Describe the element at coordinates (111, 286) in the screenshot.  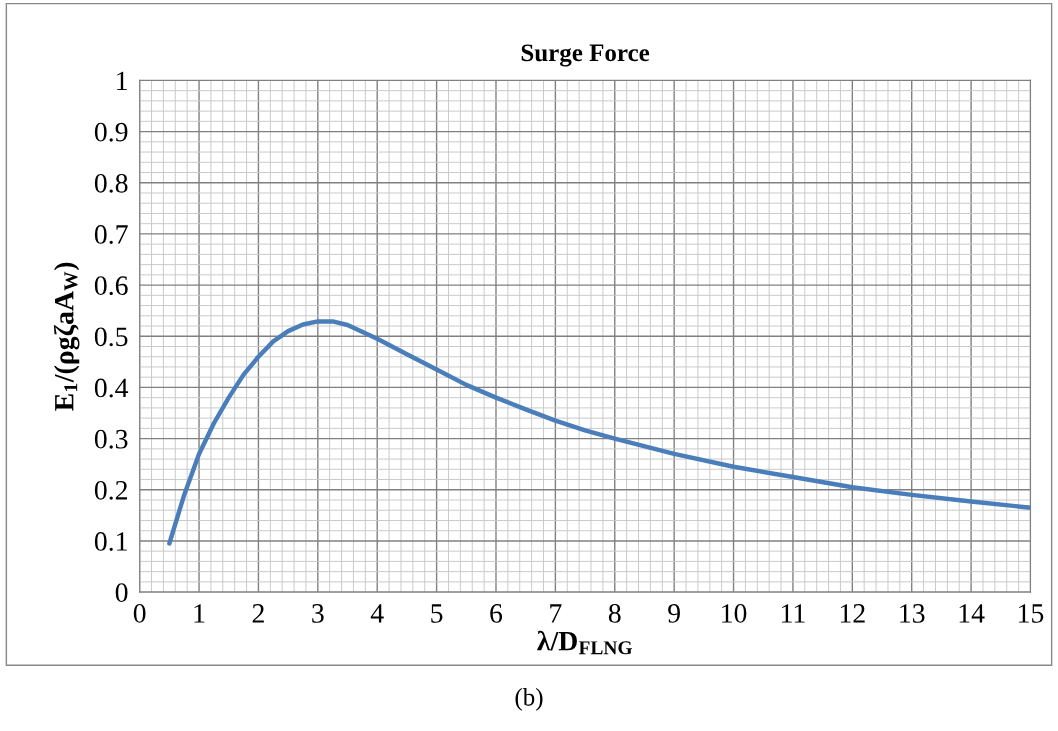
I see `y-tick-label: 0.6` at that location.